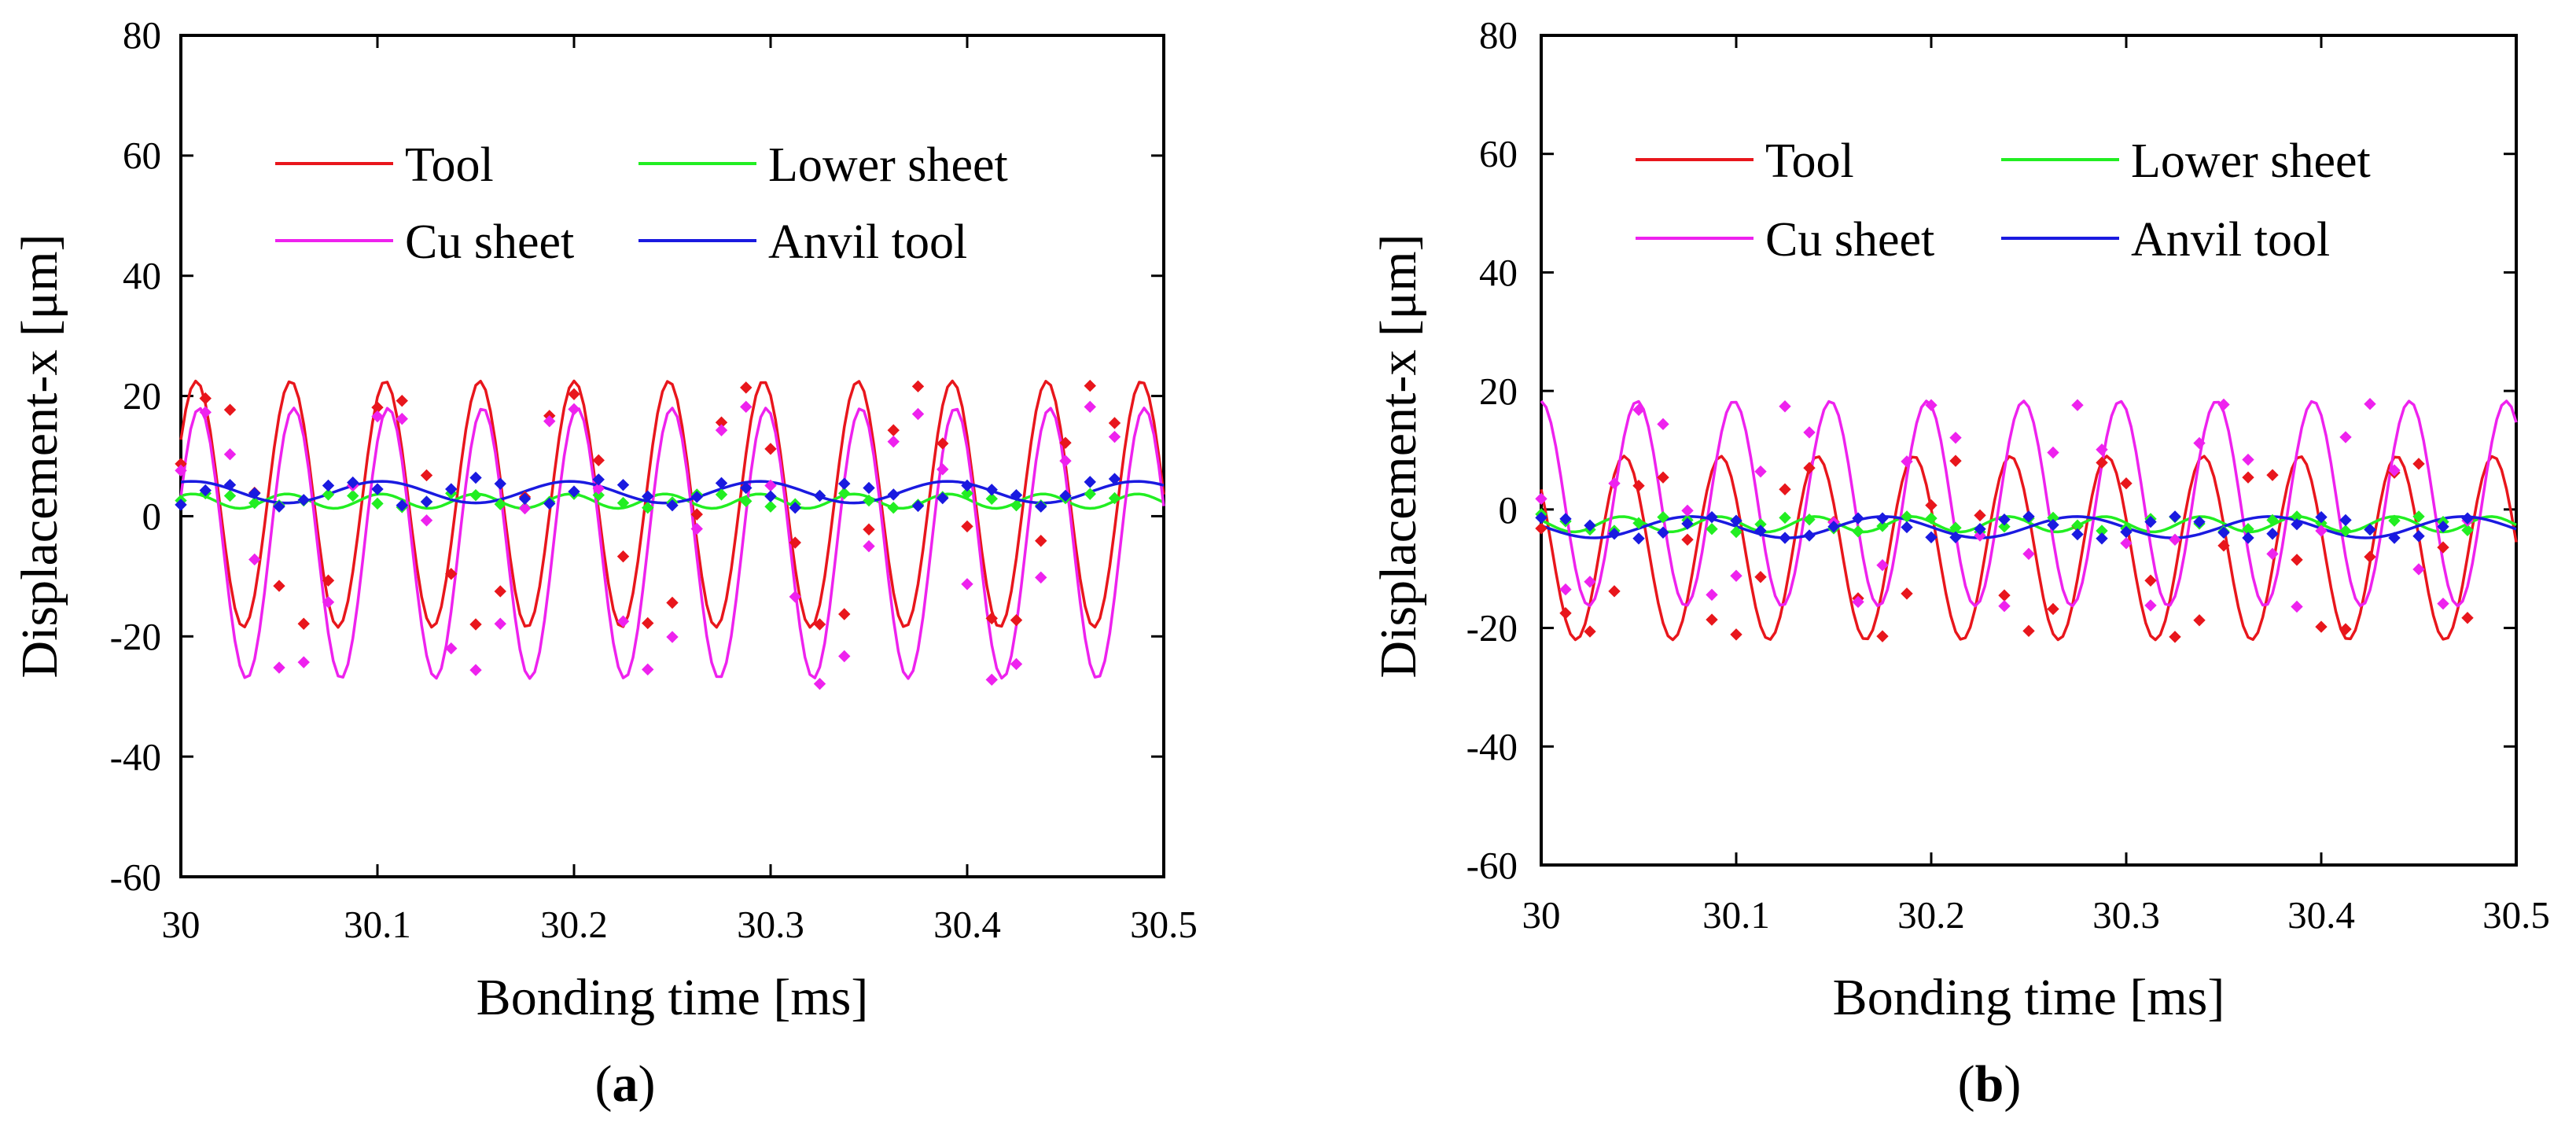  What do you see at coordinates (39, 456) in the screenshot?
I see `y-axis-label: Displacement-x [μm]` at bounding box center [39, 456].